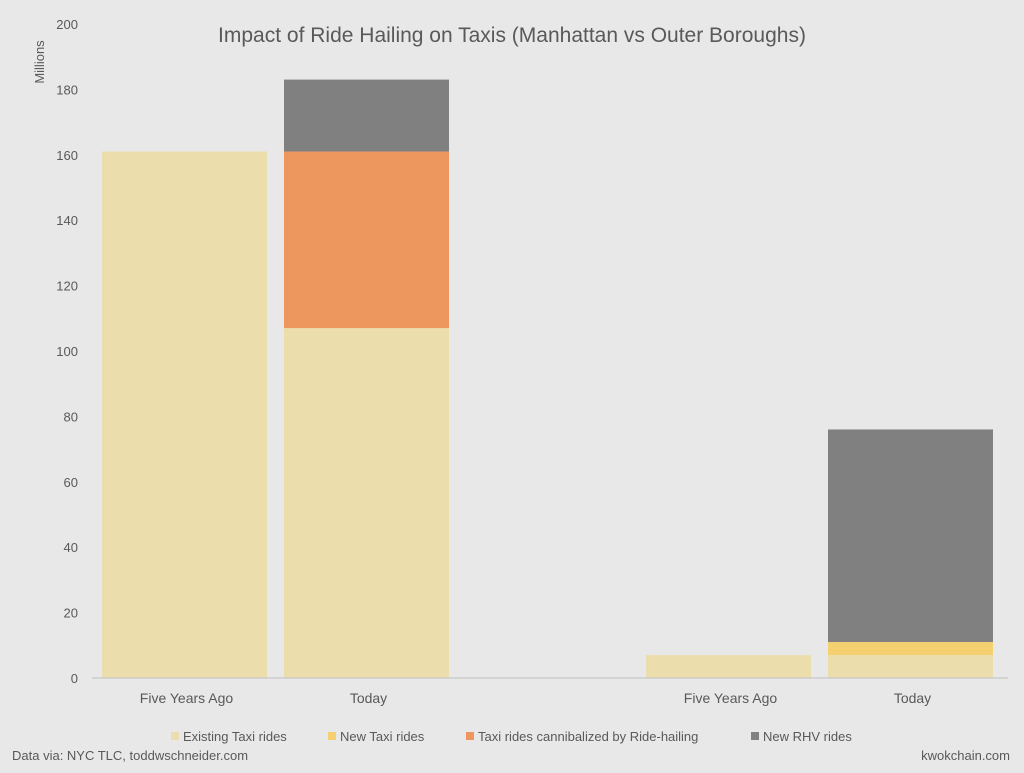  What do you see at coordinates (235, 736) in the screenshot?
I see `legend-label: Existing Taxi rides` at bounding box center [235, 736].